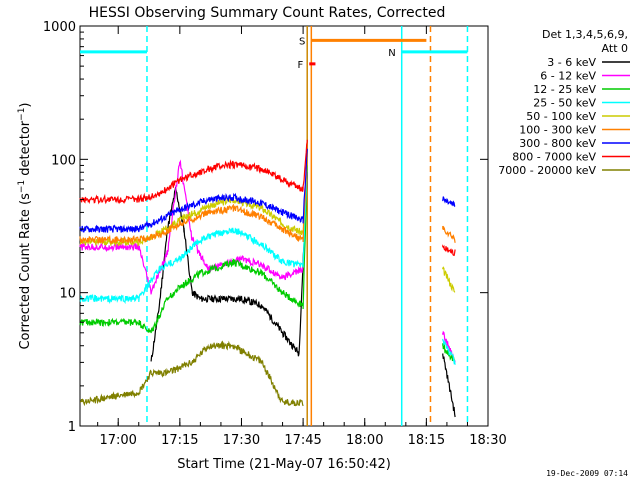 The height and width of the screenshot is (480, 640). What do you see at coordinates (615, 48) in the screenshot?
I see `legend-header-1: Att 0` at bounding box center [615, 48].